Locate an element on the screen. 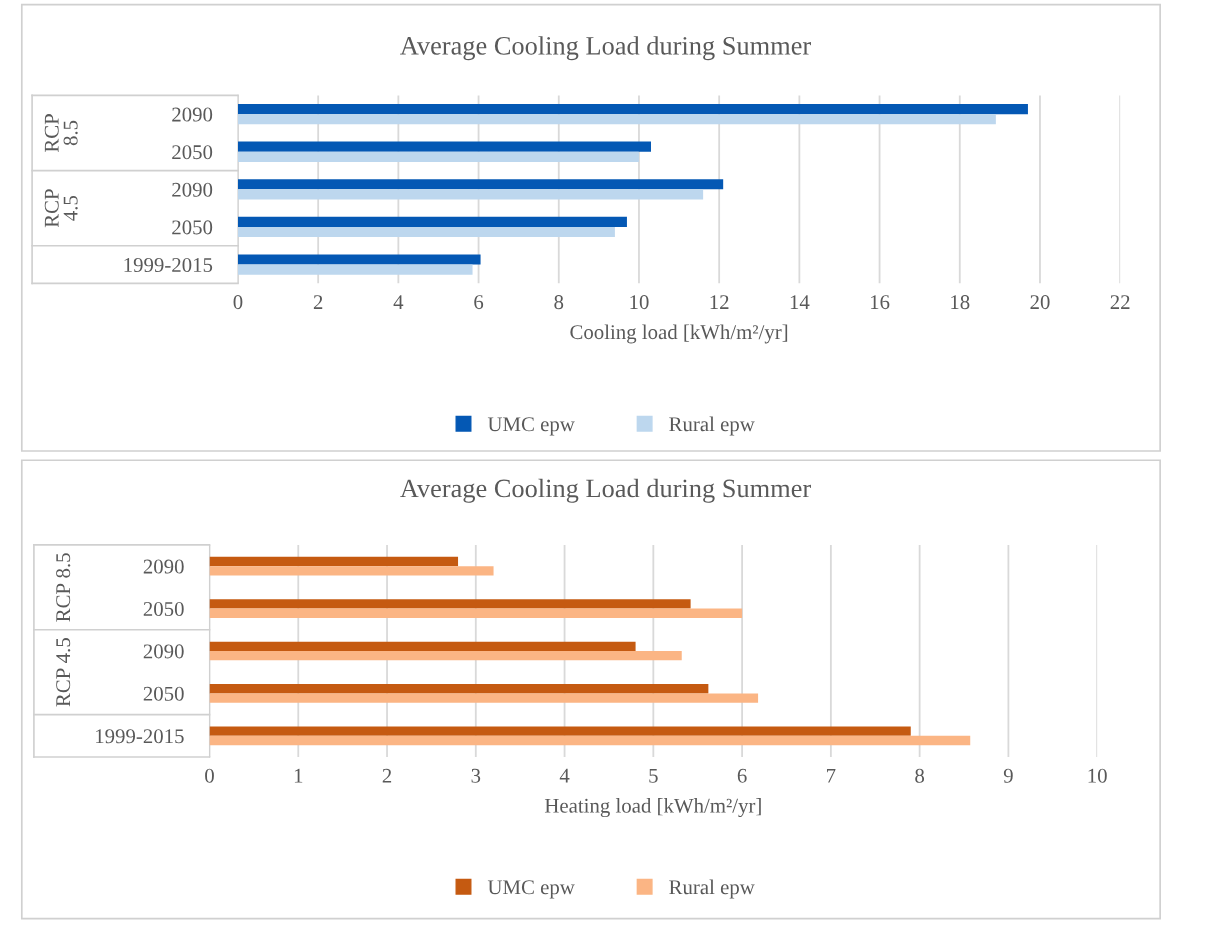 This screenshot has height=926, width=1211. x-tick-label: 3 is located at coordinates (476, 775).